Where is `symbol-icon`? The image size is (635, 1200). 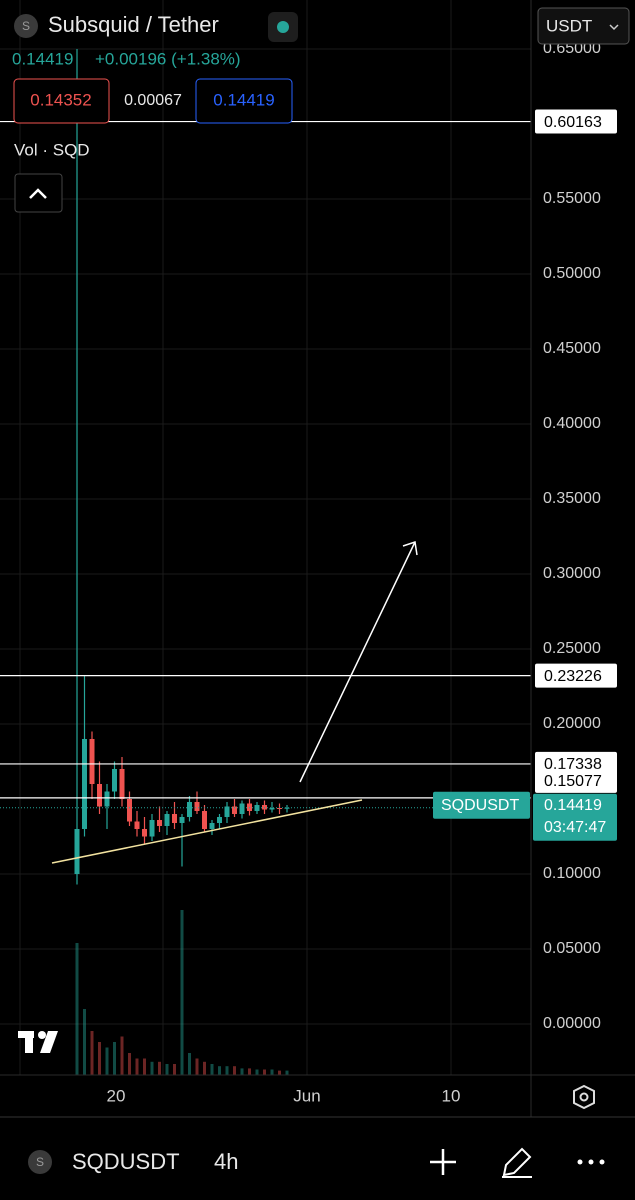 symbol-icon is located at coordinates (26, 26).